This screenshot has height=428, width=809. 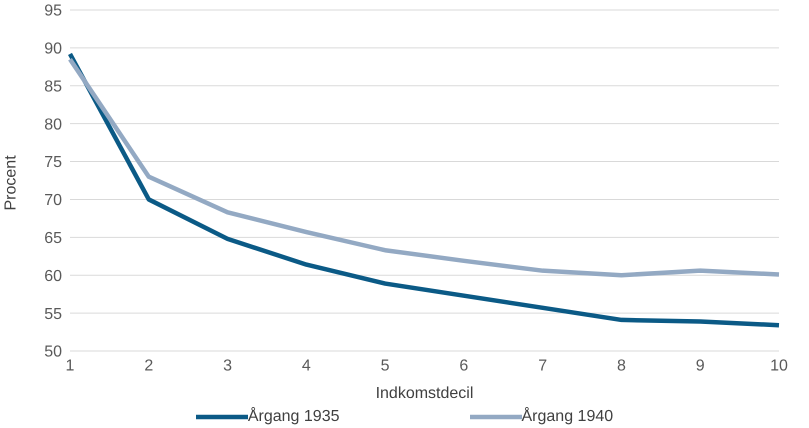 What do you see at coordinates (385, 365) in the screenshot?
I see `x-tick-label: 5` at bounding box center [385, 365].